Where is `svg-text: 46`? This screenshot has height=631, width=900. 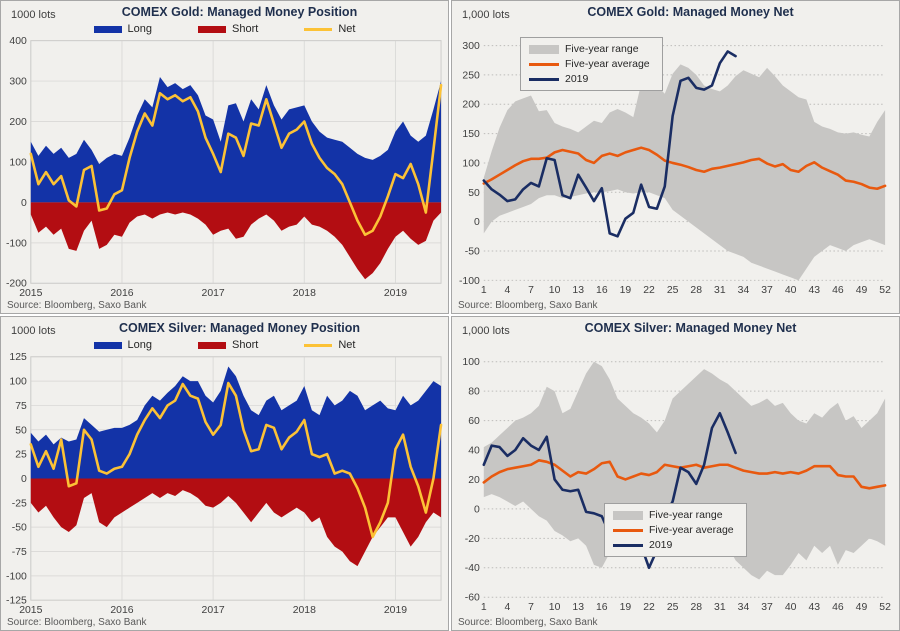
svg-text: 46 is located at coordinates (838, 290).